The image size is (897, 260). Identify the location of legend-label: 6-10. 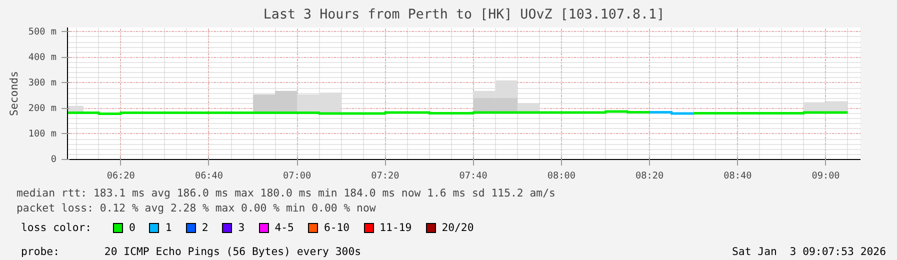
(336, 228).